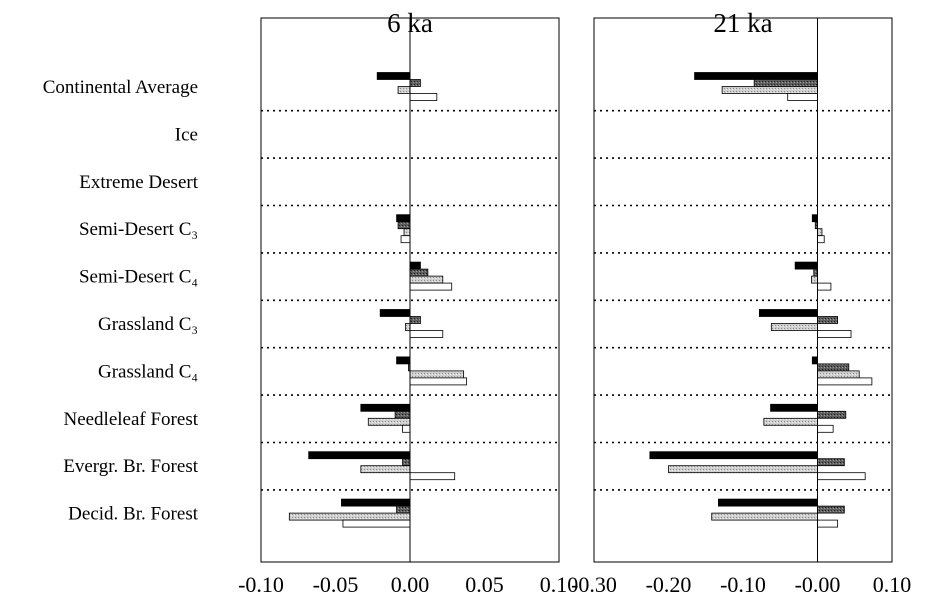 The width and height of the screenshot is (949, 602). What do you see at coordinates (818, 584) in the screenshot?
I see `x-tick-label: -0.00` at bounding box center [818, 584].